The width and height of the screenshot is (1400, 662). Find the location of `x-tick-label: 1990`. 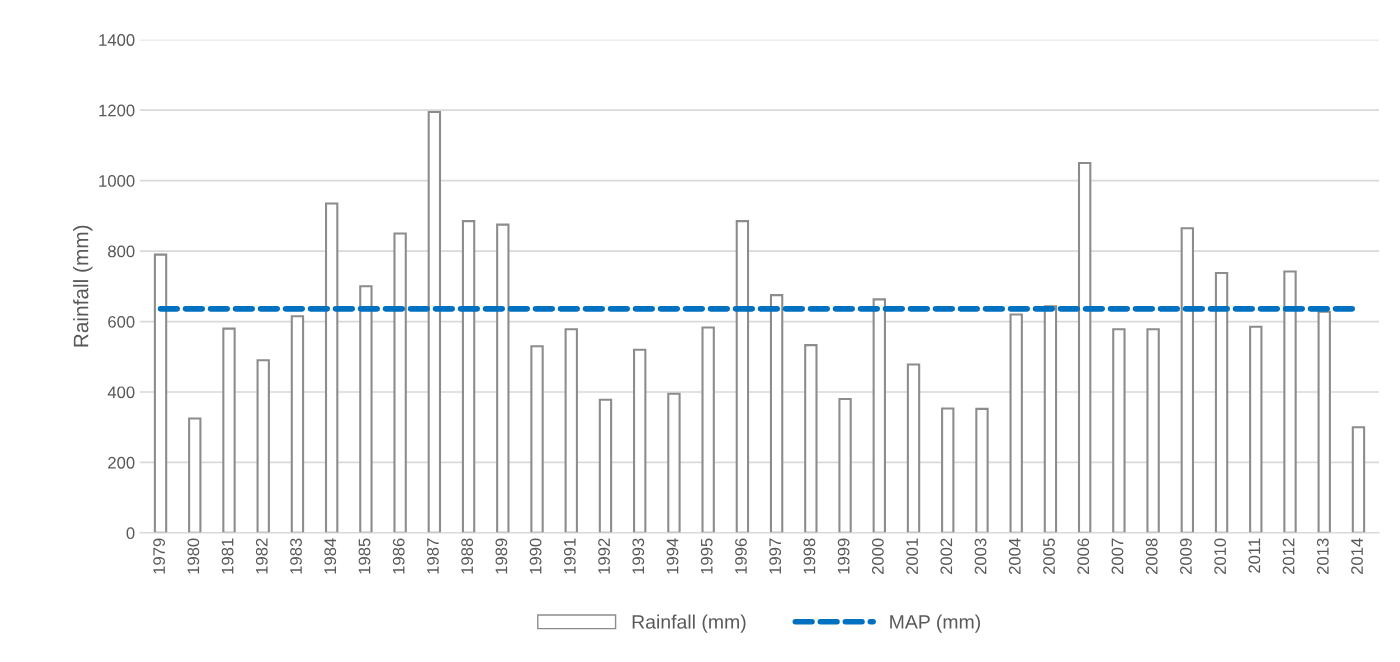

x-tick-label: 1990 is located at coordinates (535, 556).